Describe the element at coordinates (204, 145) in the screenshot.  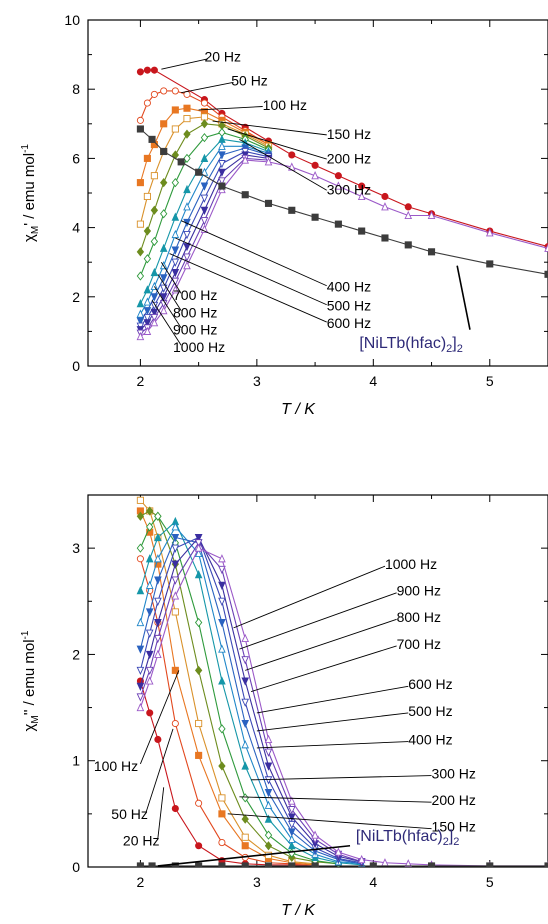
I see `series-100-hz-line` at that location.